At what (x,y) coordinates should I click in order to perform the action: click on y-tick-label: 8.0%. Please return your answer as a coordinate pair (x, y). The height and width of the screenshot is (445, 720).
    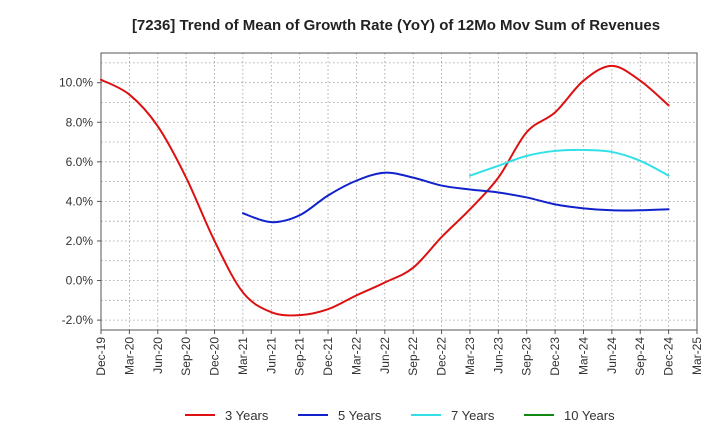
    Looking at the image, I should click on (80, 122).